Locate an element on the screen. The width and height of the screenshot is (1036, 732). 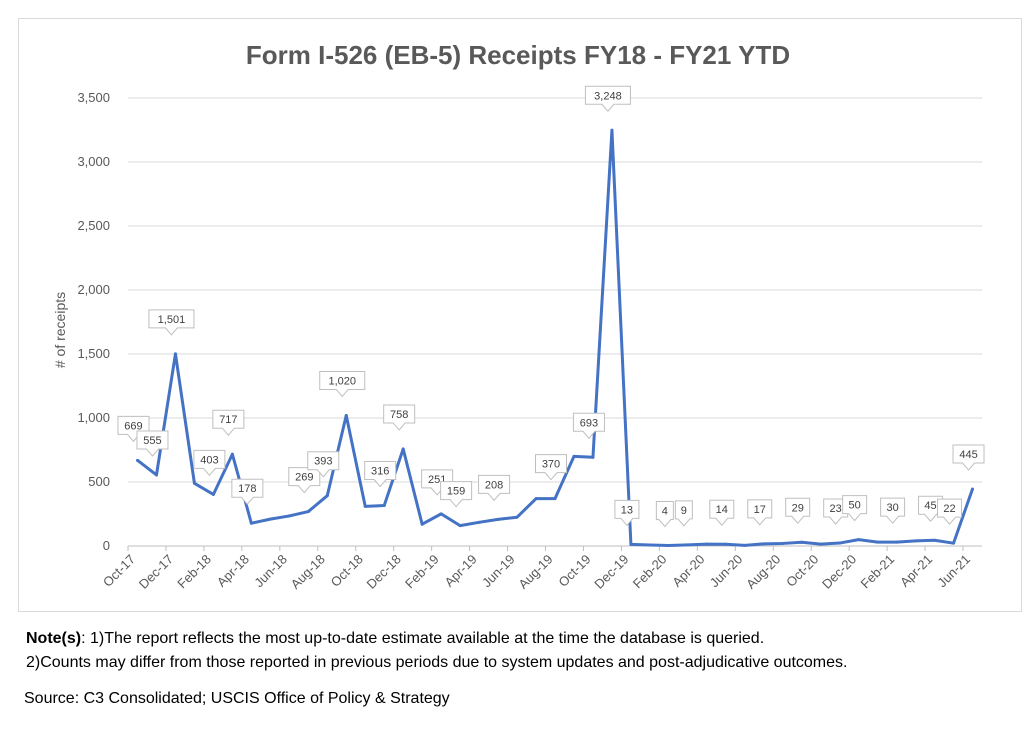
y-tick-label: 0 is located at coordinates (106, 545).